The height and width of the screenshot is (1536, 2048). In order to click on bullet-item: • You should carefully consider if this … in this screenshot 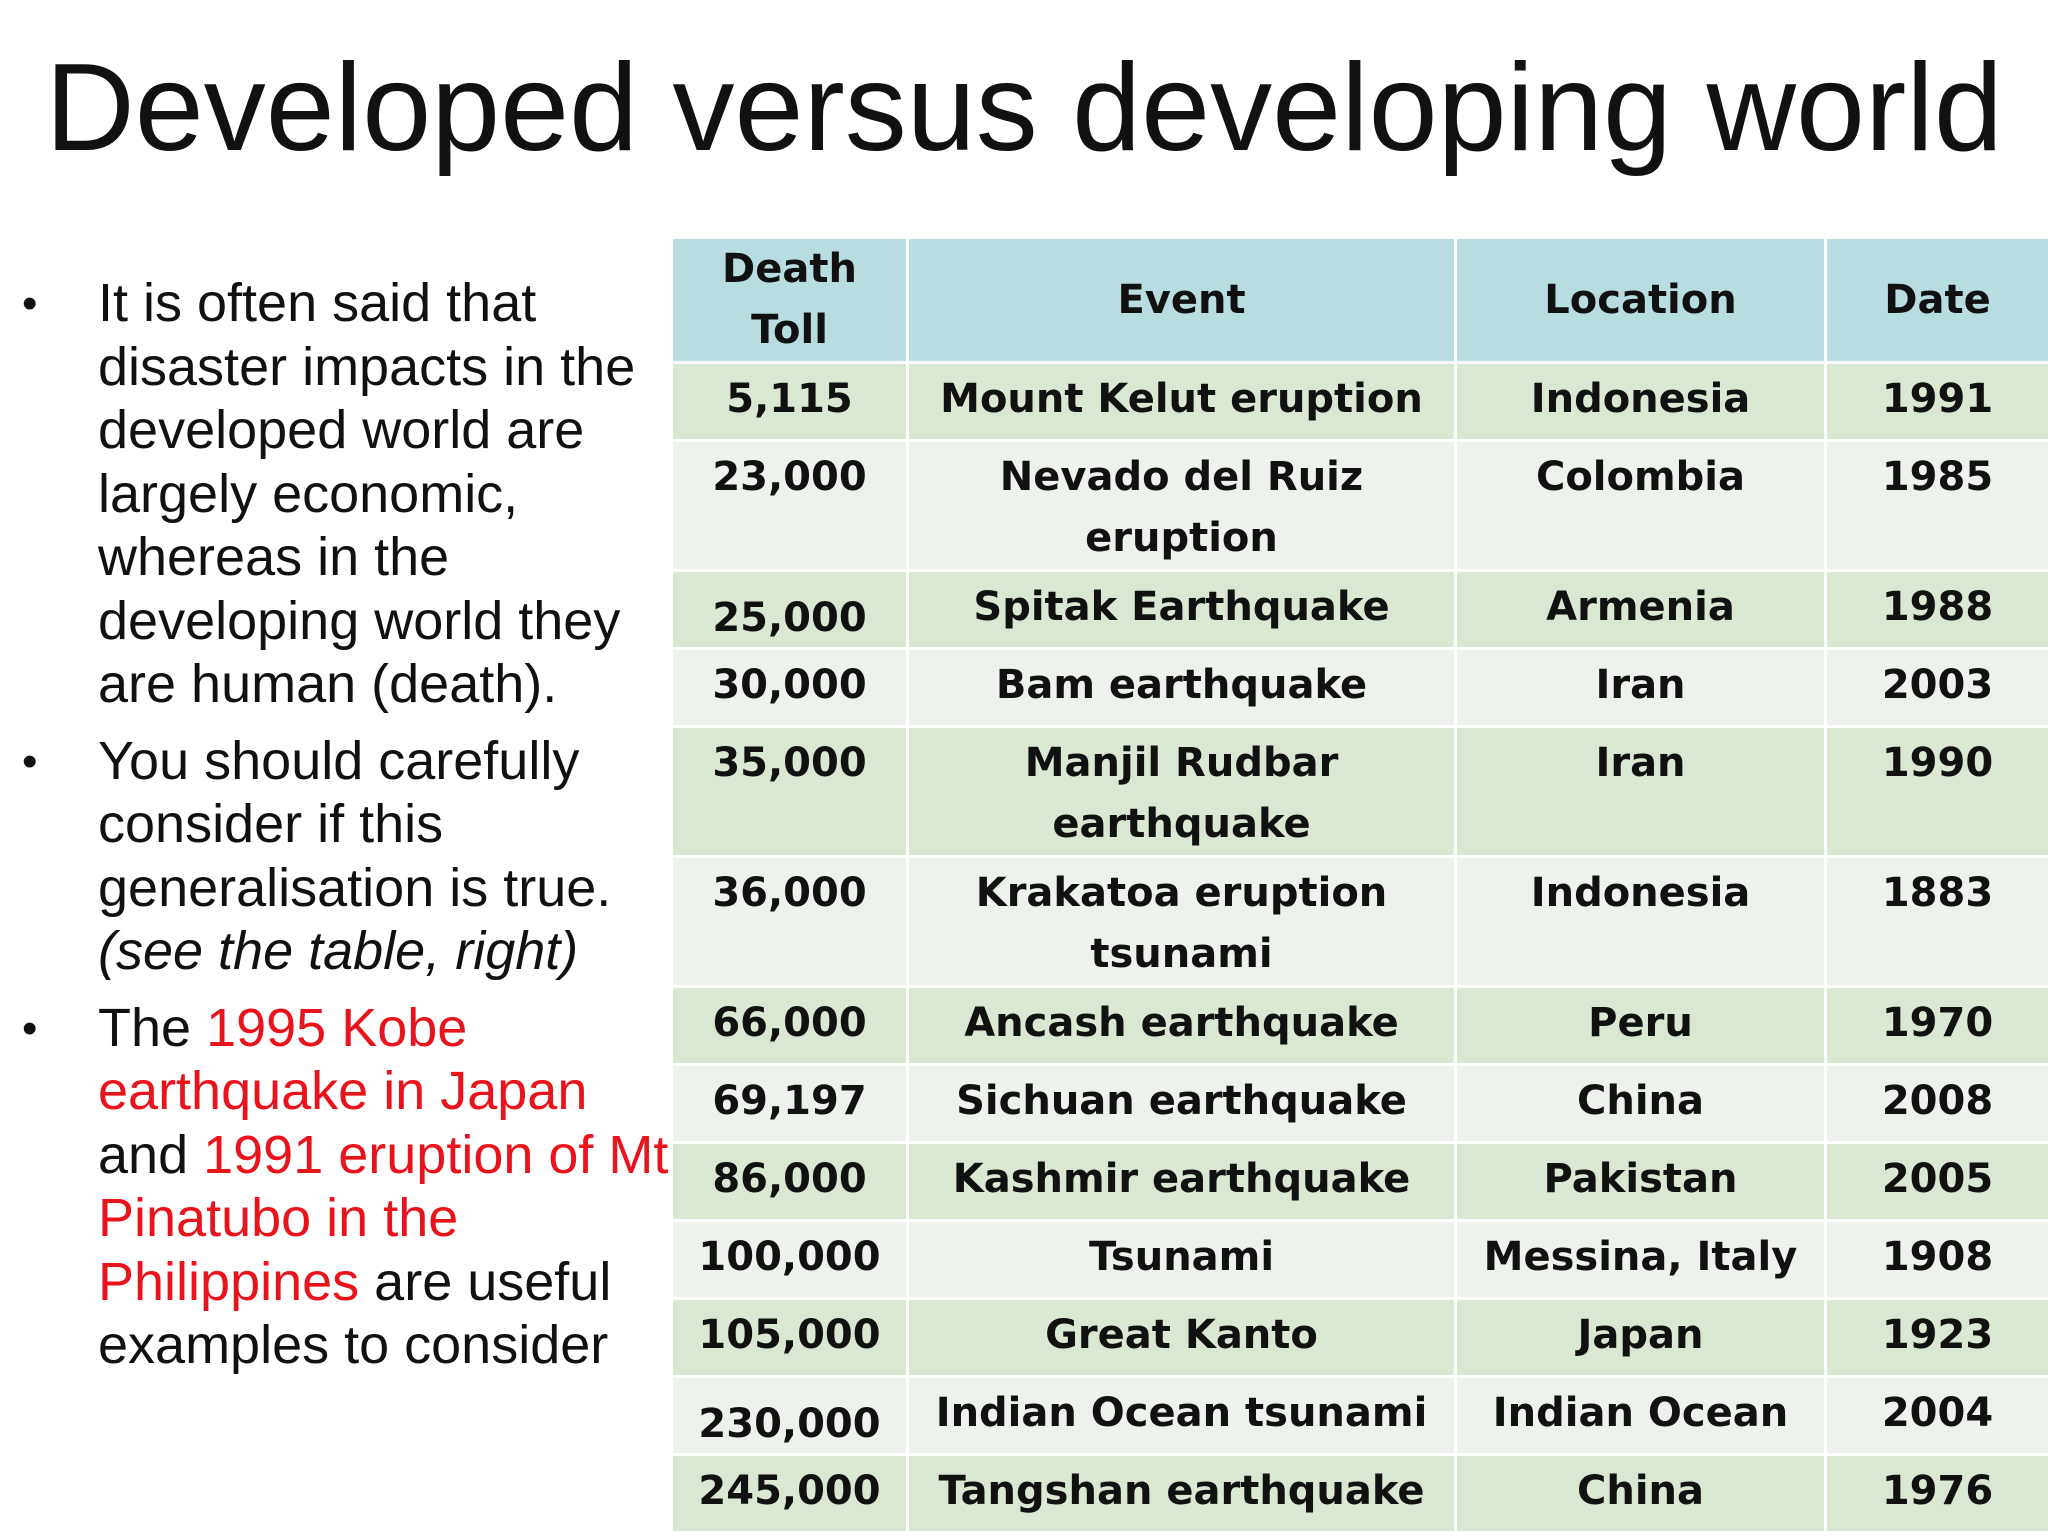, I will do `click(344, 857)`.